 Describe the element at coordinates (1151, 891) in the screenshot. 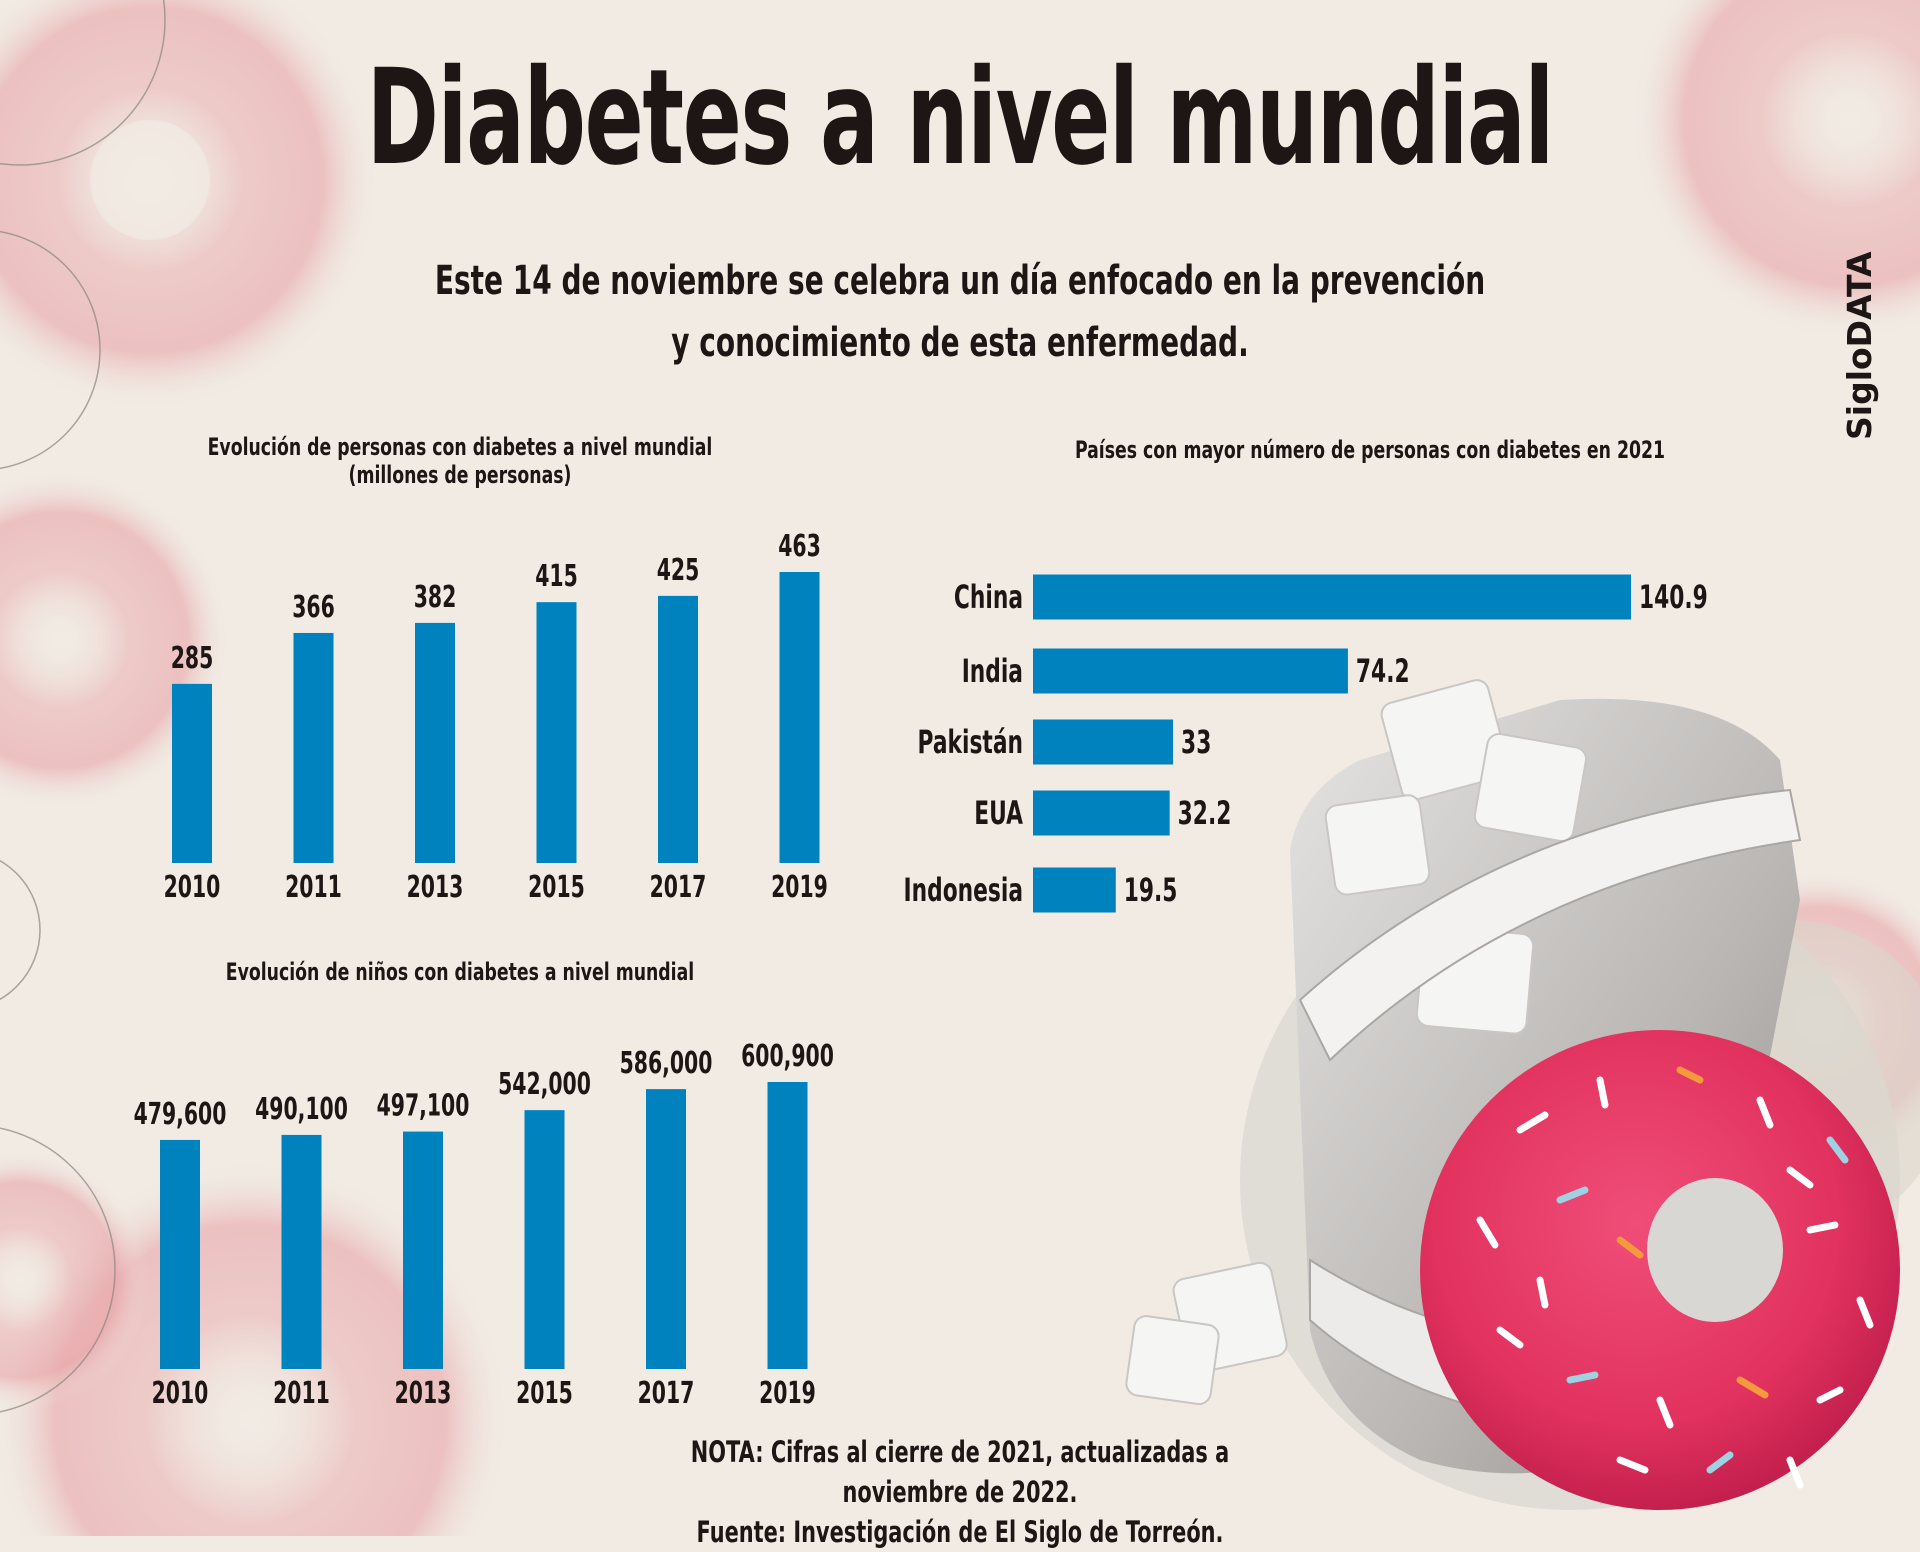

I see `data-label: 19.5` at that location.